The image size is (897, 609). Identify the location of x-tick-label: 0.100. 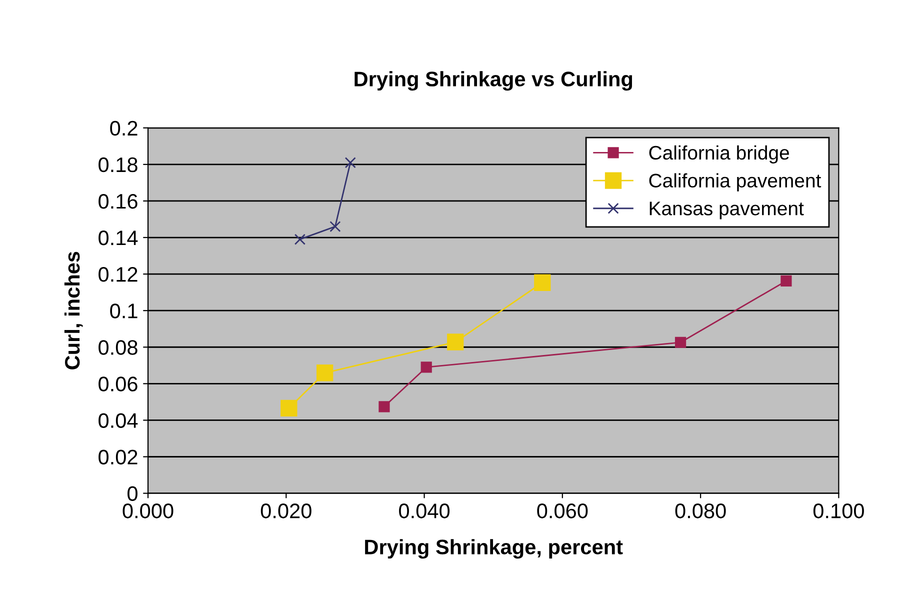
(838, 511).